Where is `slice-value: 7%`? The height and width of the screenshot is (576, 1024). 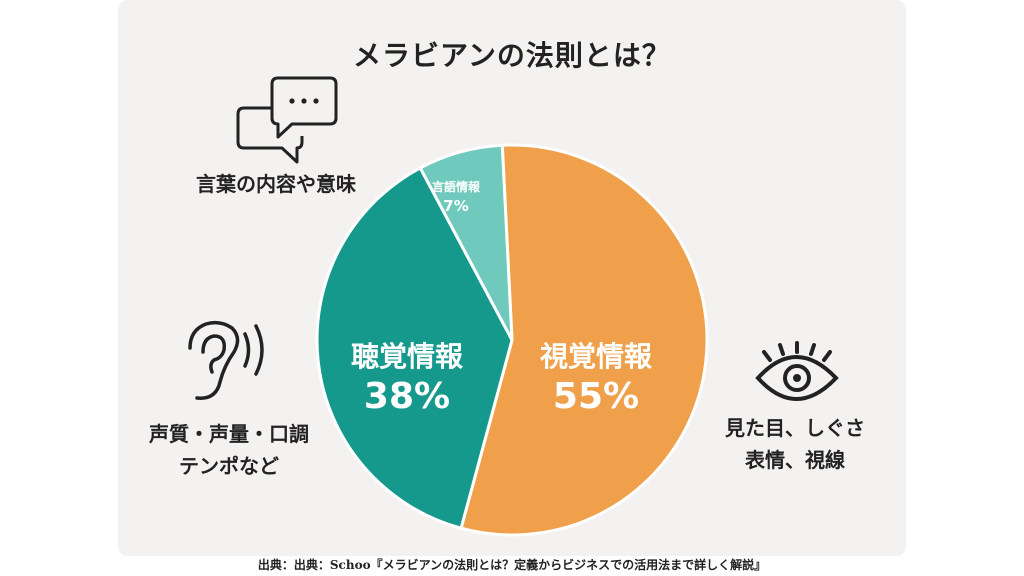
slice-value: 7% is located at coordinates (455, 206).